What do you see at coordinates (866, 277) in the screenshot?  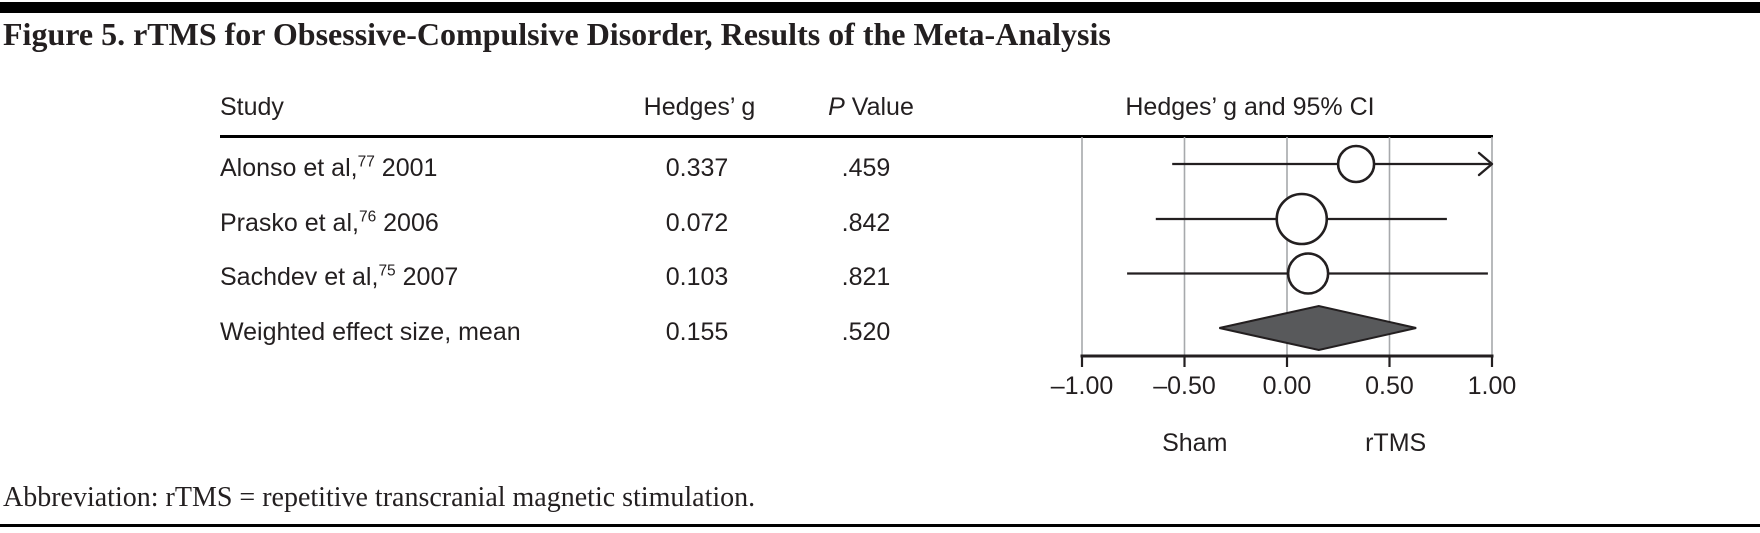 I see `p-value: .821` at bounding box center [866, 277].